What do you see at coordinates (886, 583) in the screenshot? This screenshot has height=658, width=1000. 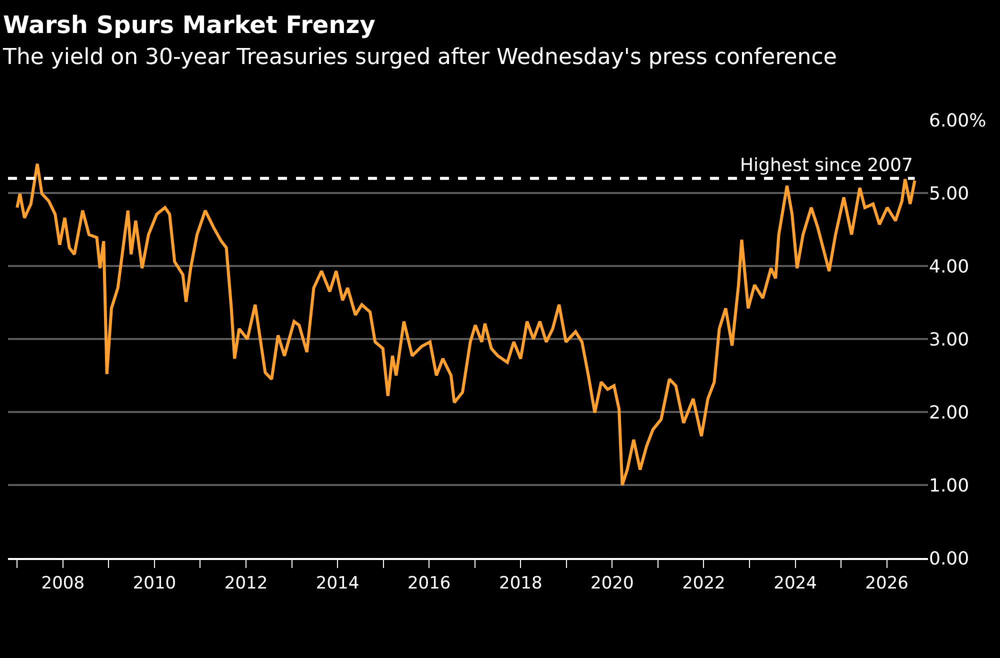 I see `x-tick-label: 2026` at bounding box center [886, 583].